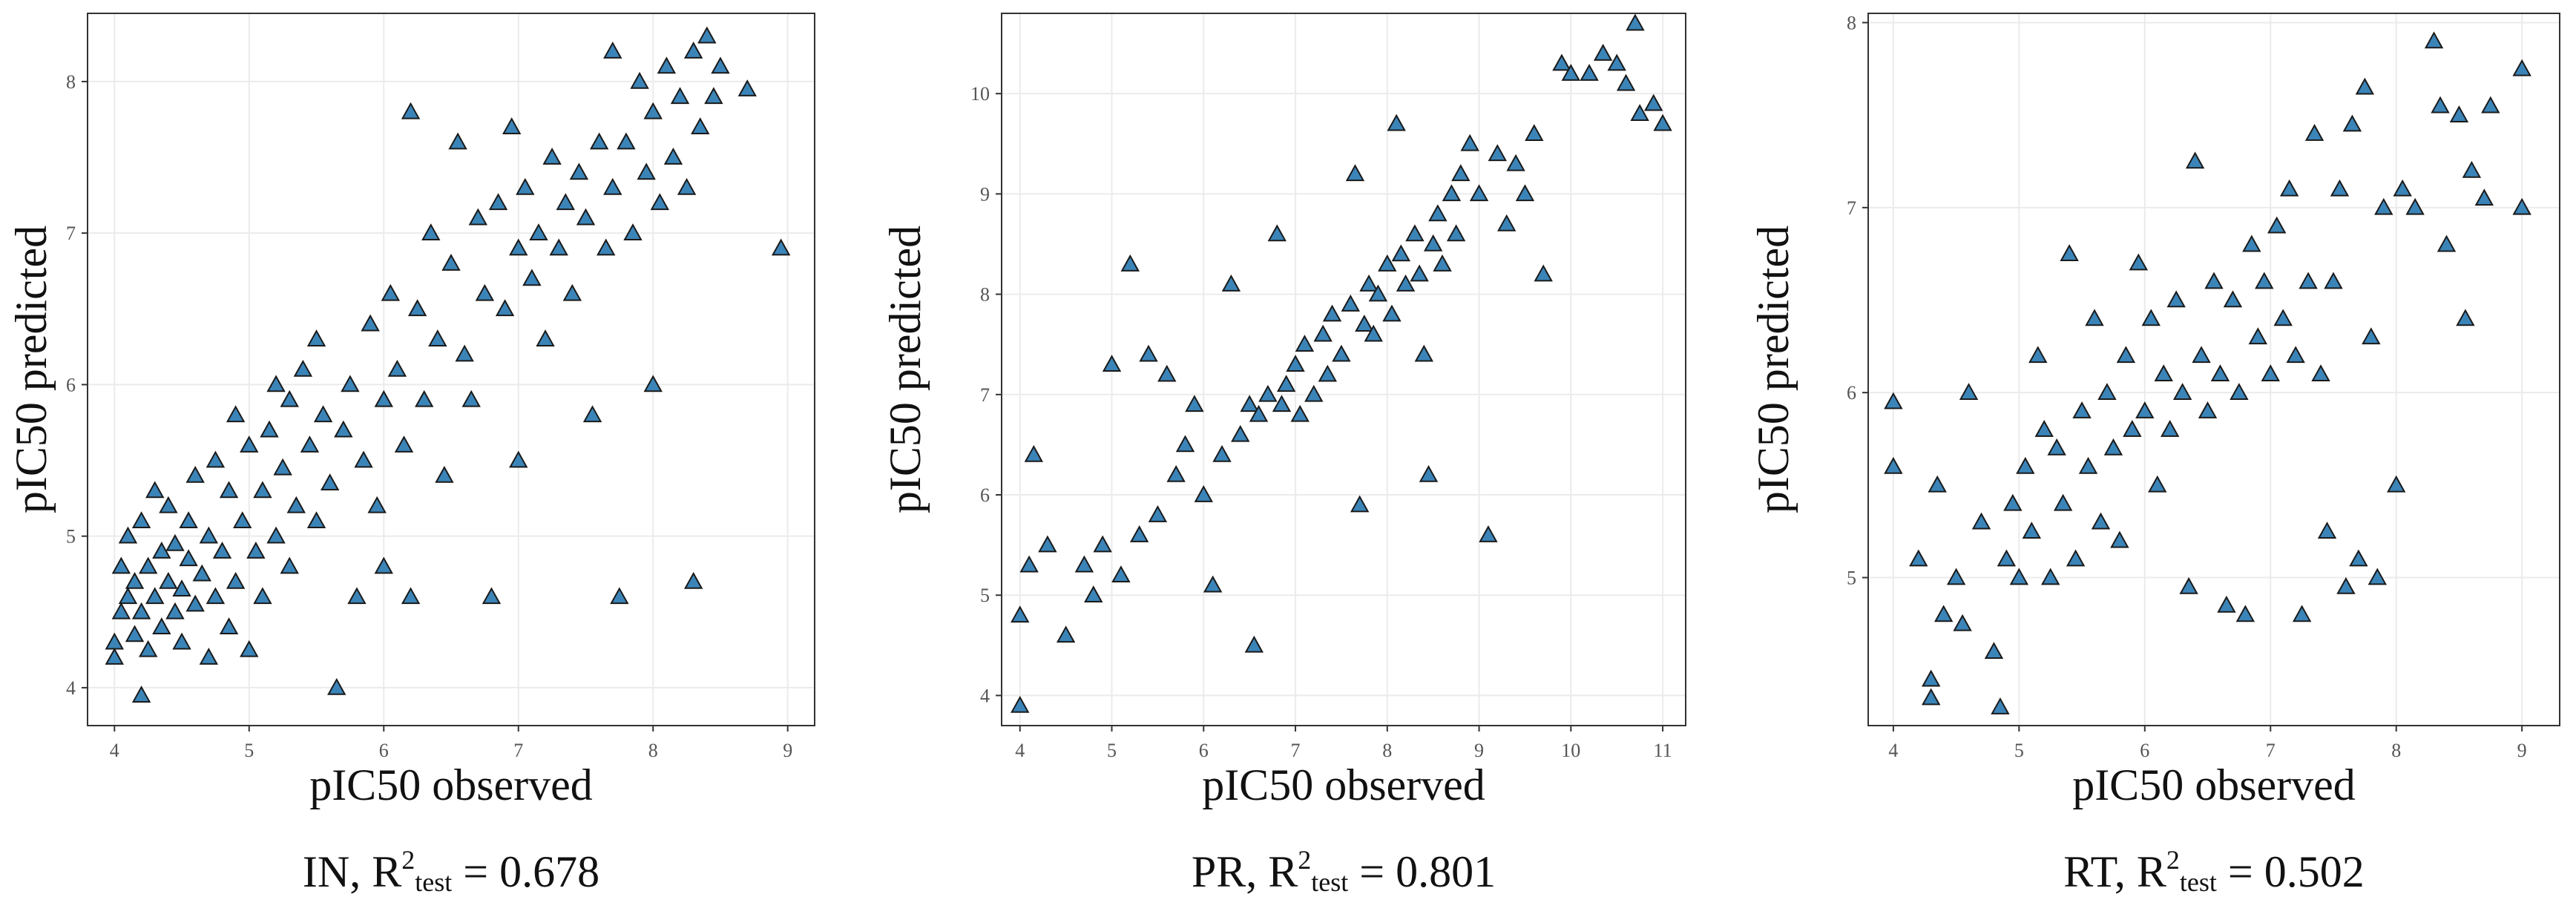 The image size is (2576, 917). I want to click on x-tick-label: 7, so click(1296, 750).